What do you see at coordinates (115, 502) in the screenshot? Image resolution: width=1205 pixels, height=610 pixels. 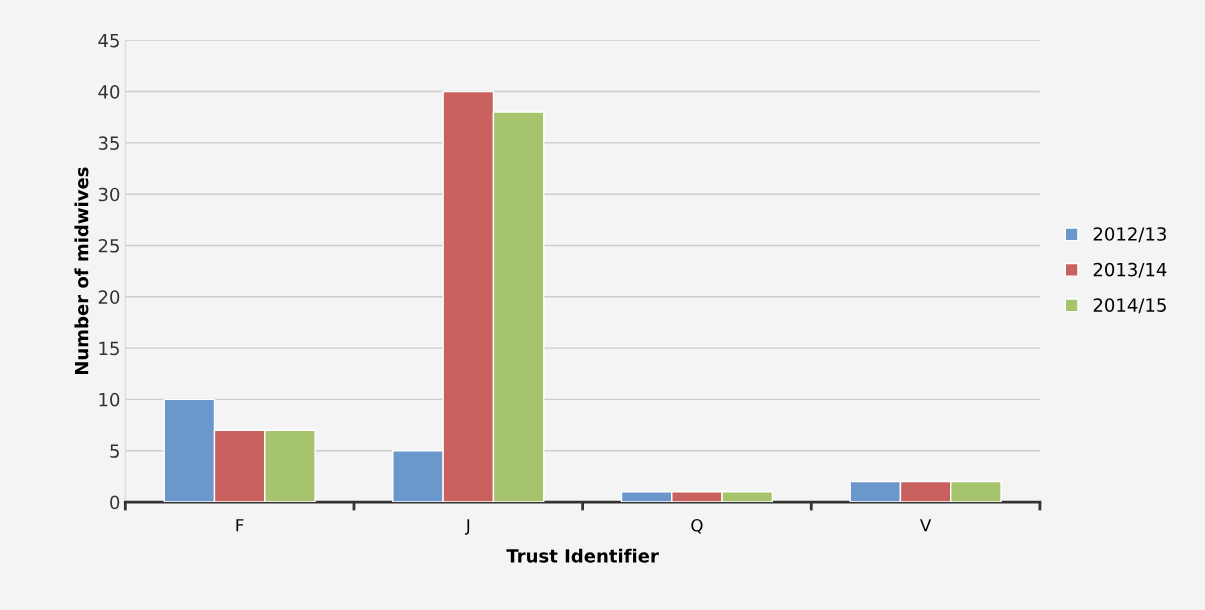 I see `y-tick-label: 0` at bounding box center [115, 502].